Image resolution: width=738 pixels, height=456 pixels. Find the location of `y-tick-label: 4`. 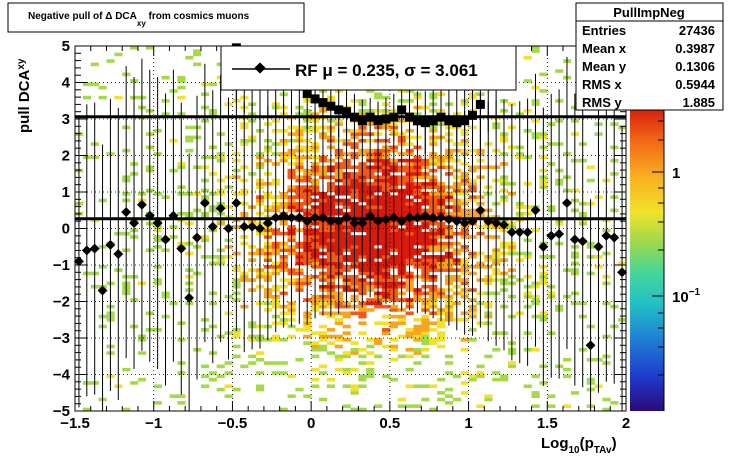

y-tick-label: 4 is located at coordinates (66, 83).